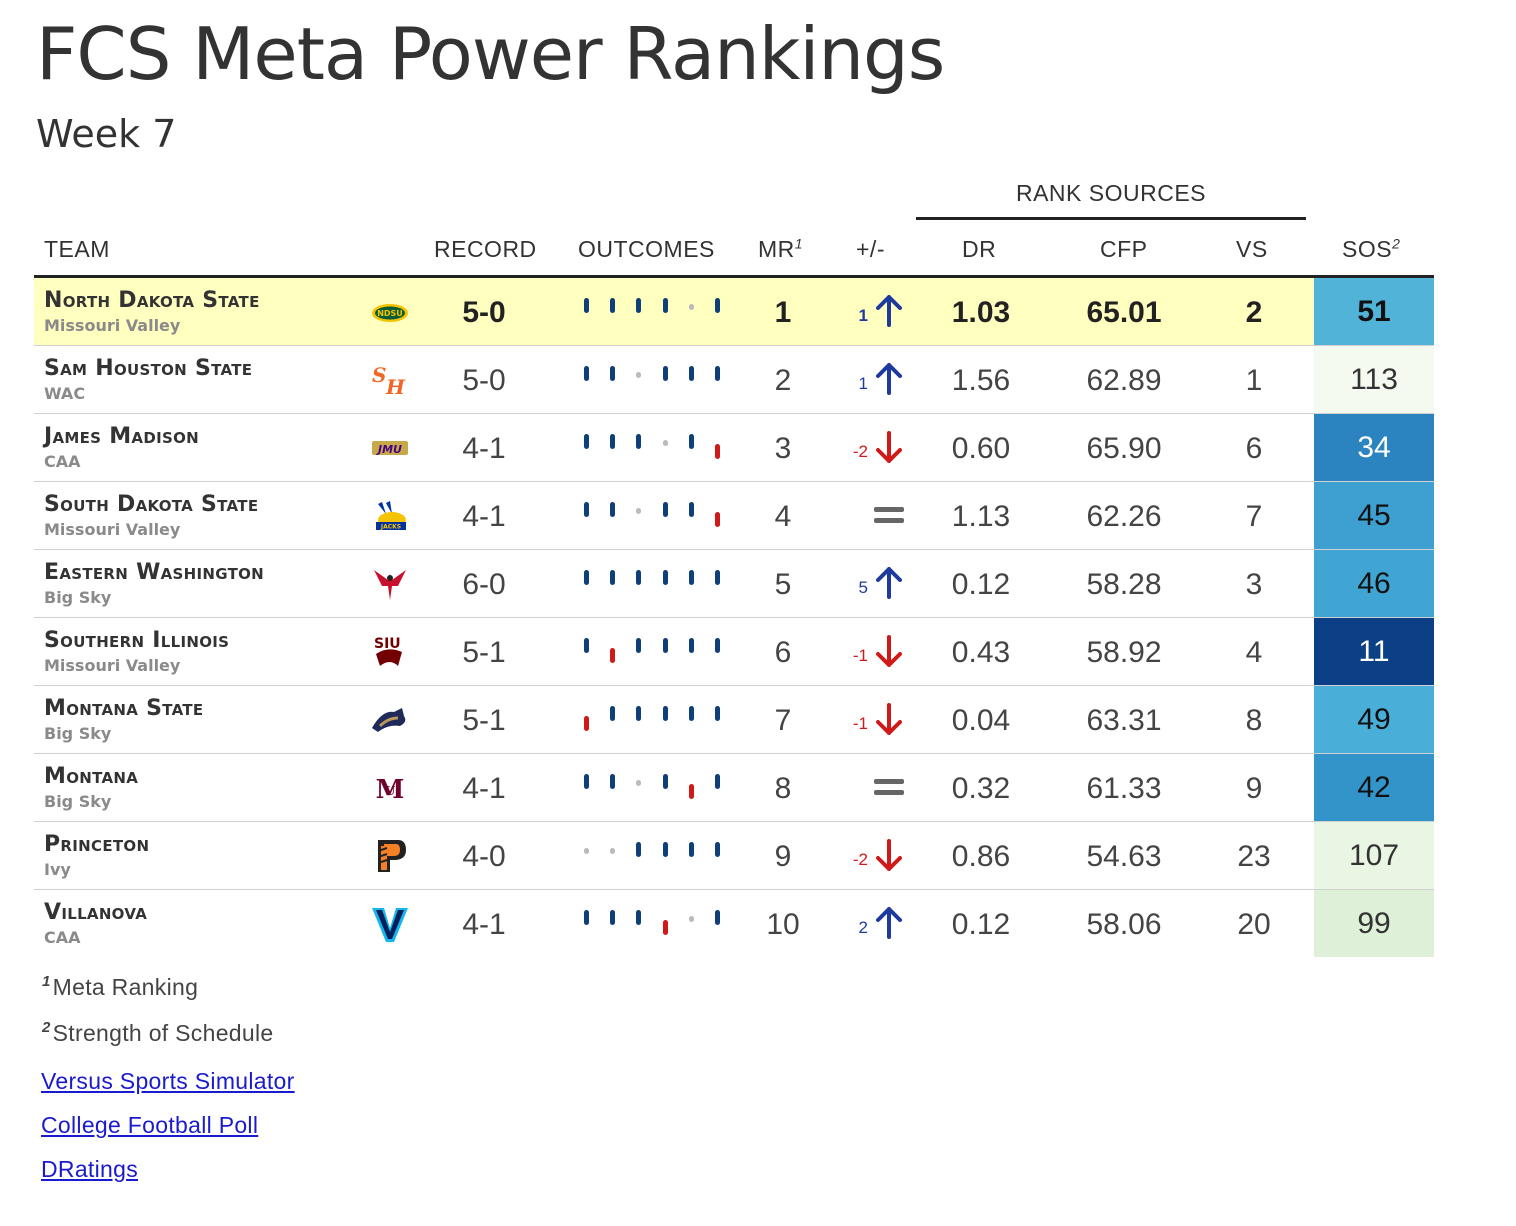 The height and width of the screenshot is (1226, 1516). Describe the element at coordinates (863, 587) in the screenshot. I see `rank-change-value: 5` at that location.